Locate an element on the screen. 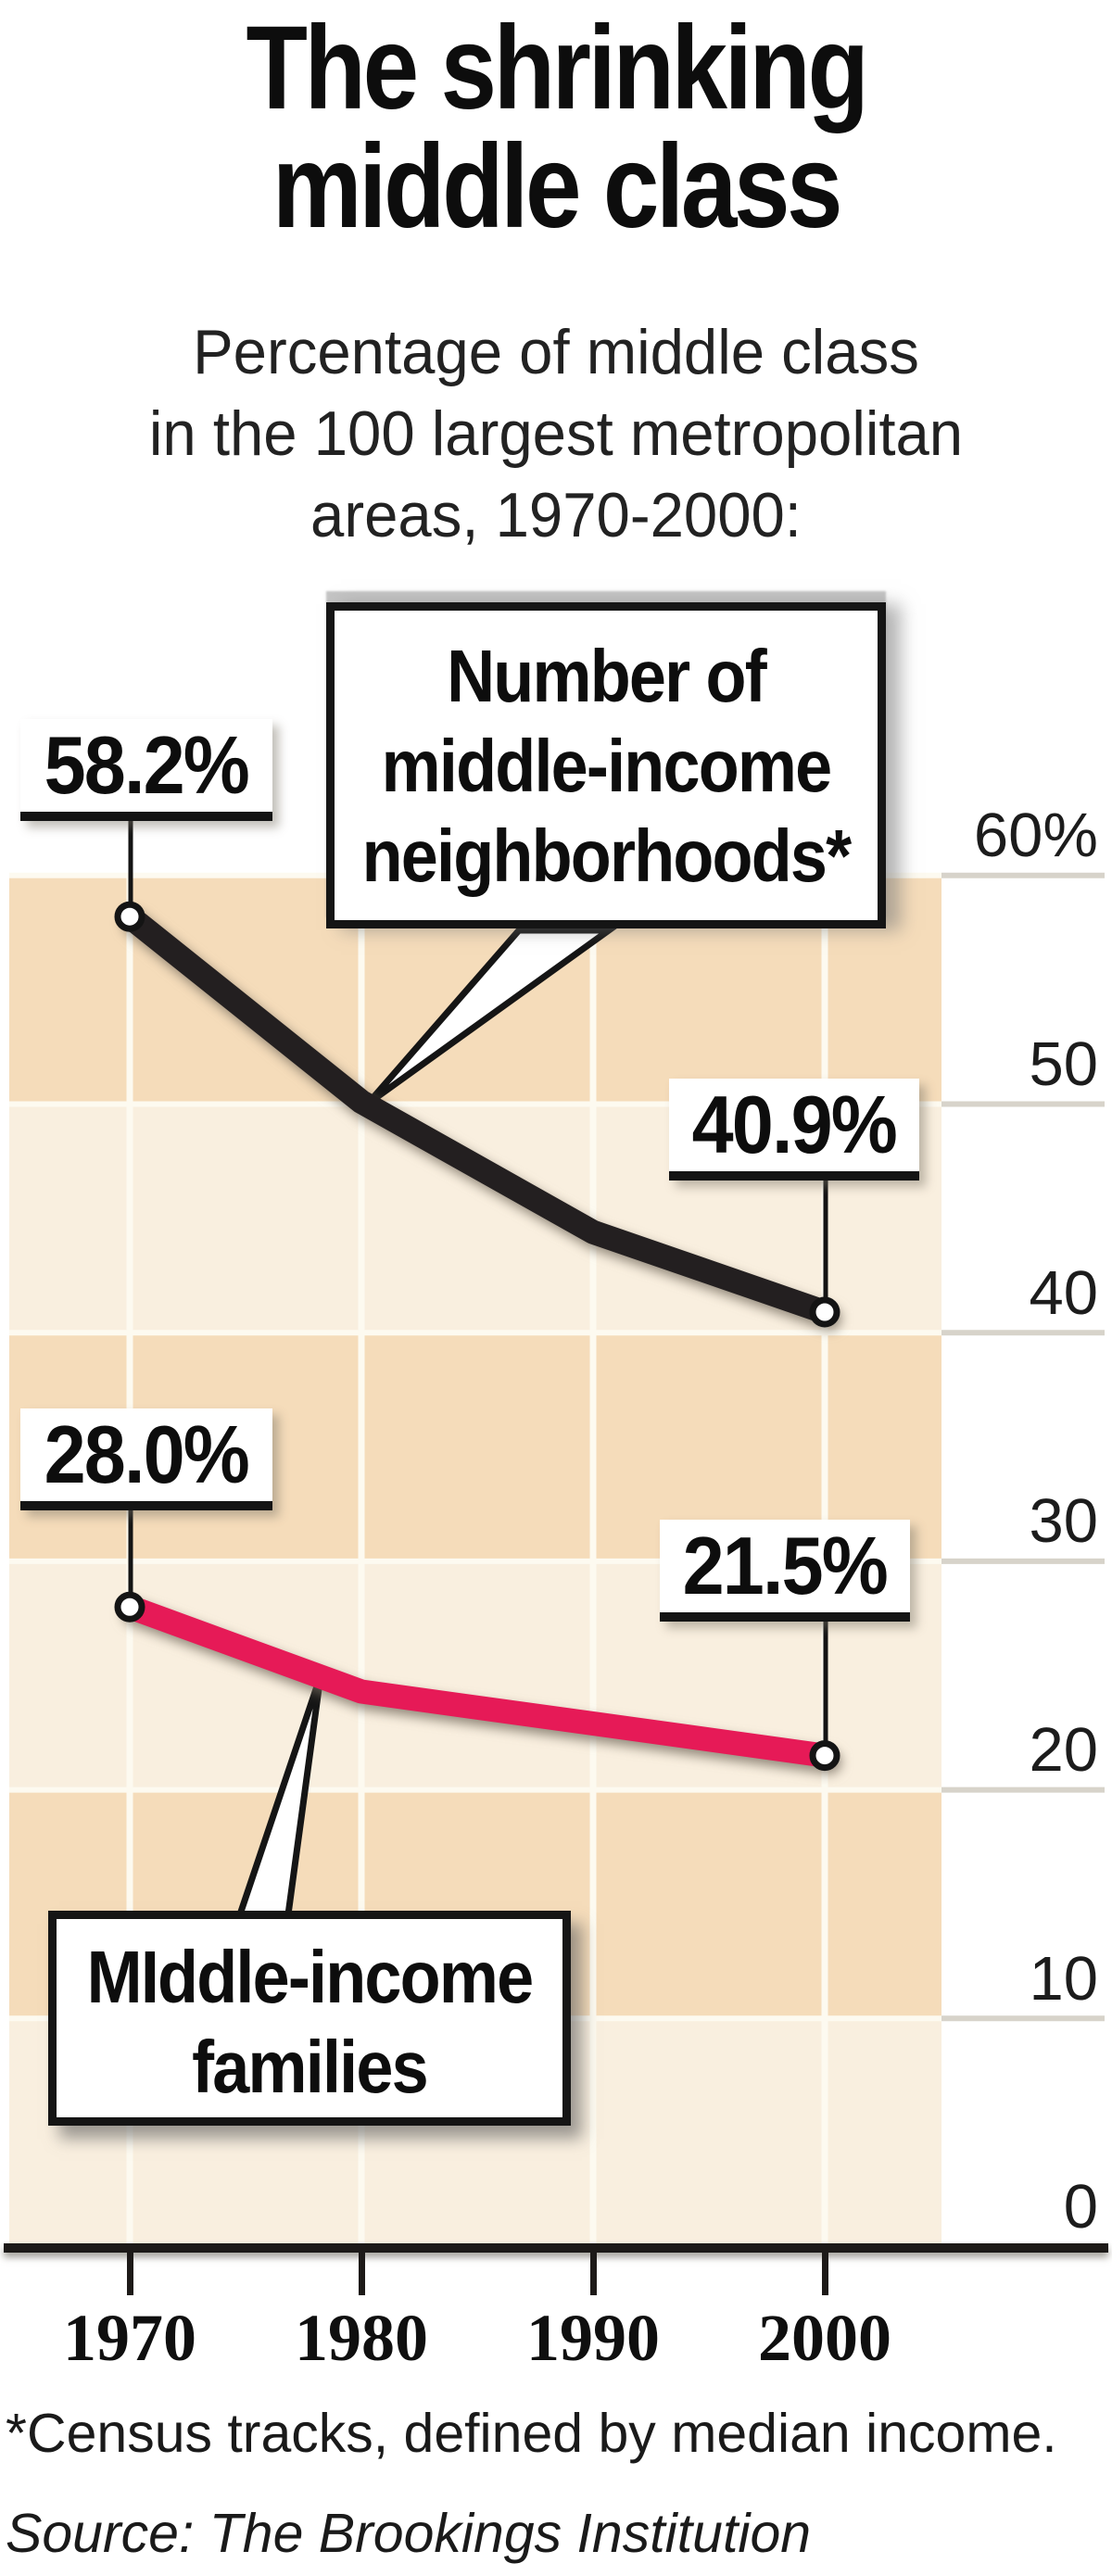  subtitle-line-2: in the 100 largest metropolitan is located at coordinates (556, 433).